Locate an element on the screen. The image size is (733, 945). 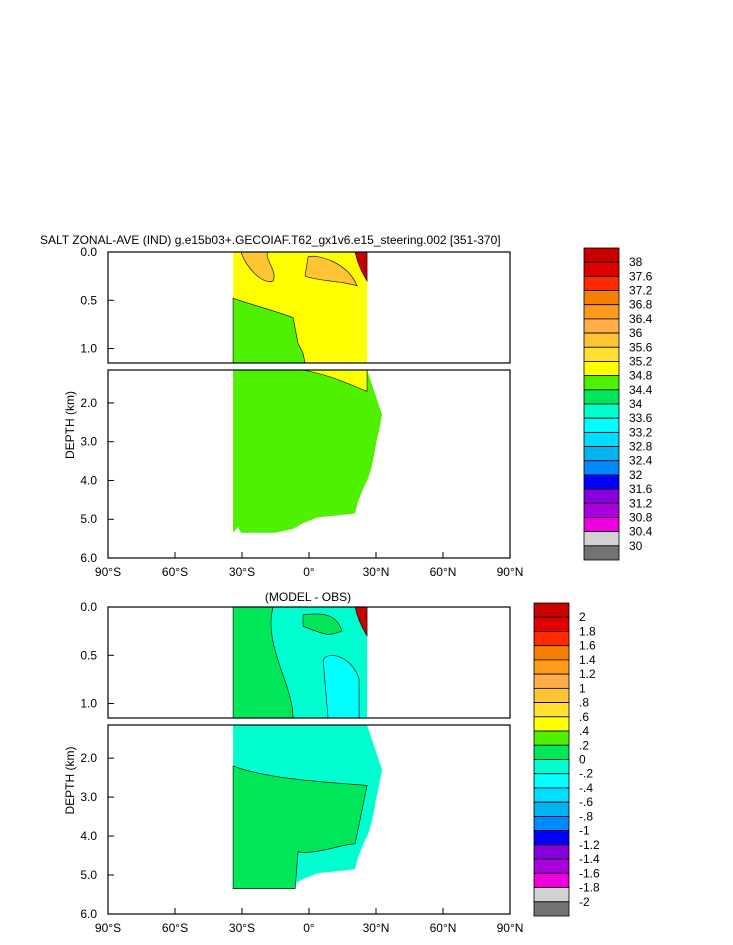
colorbar-label: 1 is located at coordinates (582, 688).